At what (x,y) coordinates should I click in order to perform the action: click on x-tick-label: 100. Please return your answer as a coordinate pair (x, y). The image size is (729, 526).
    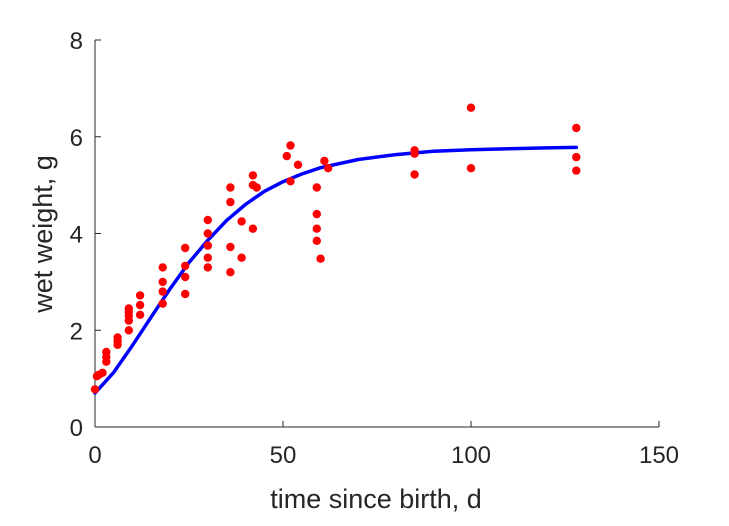
    Looking at the image, I should click on (471, 455).